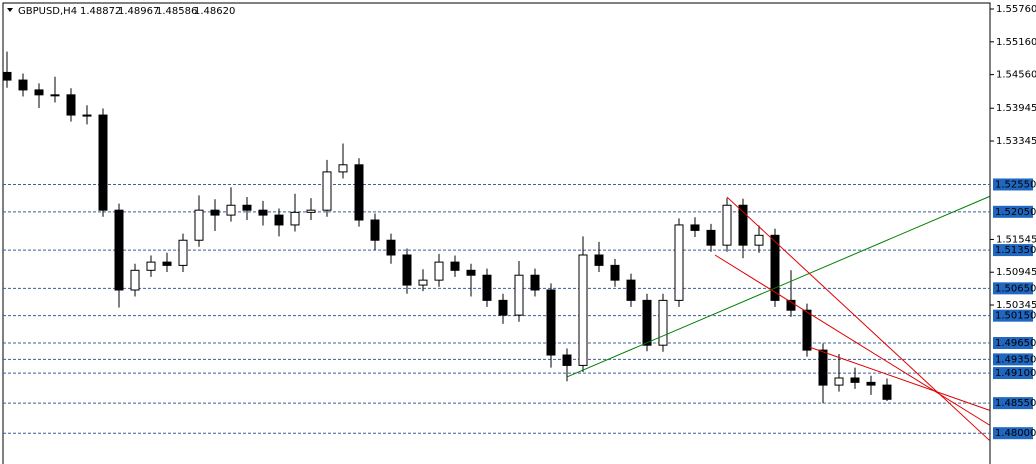 The width and height of the screenshot is (1036, 464). What do you see at coordinates (1015, 184) in the screenshot?
I see `level-label: 1.52550` at bounding box center [1015, 184].